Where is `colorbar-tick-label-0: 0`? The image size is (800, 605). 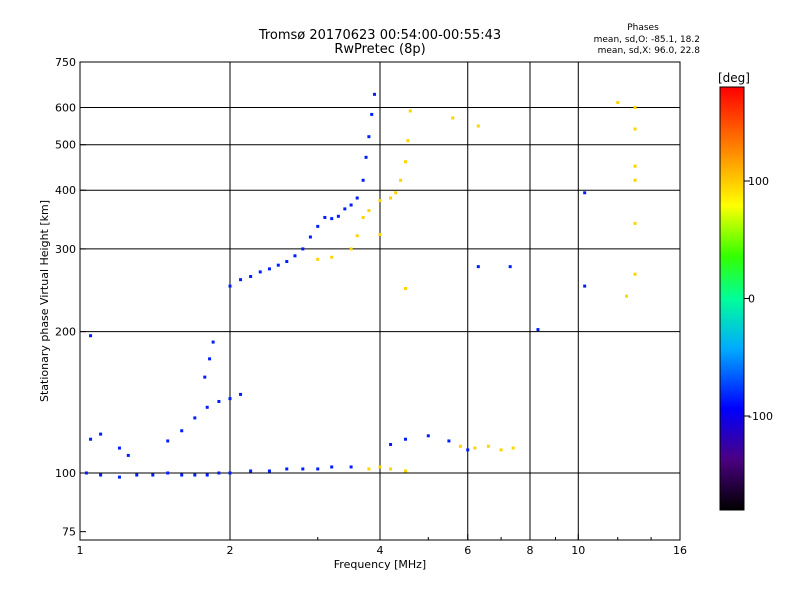
colorbar-tick-label-0: 0 is located at coordinates (751, 299).